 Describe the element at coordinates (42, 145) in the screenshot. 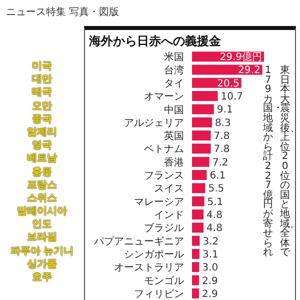

I see `text: 영국` at that location.